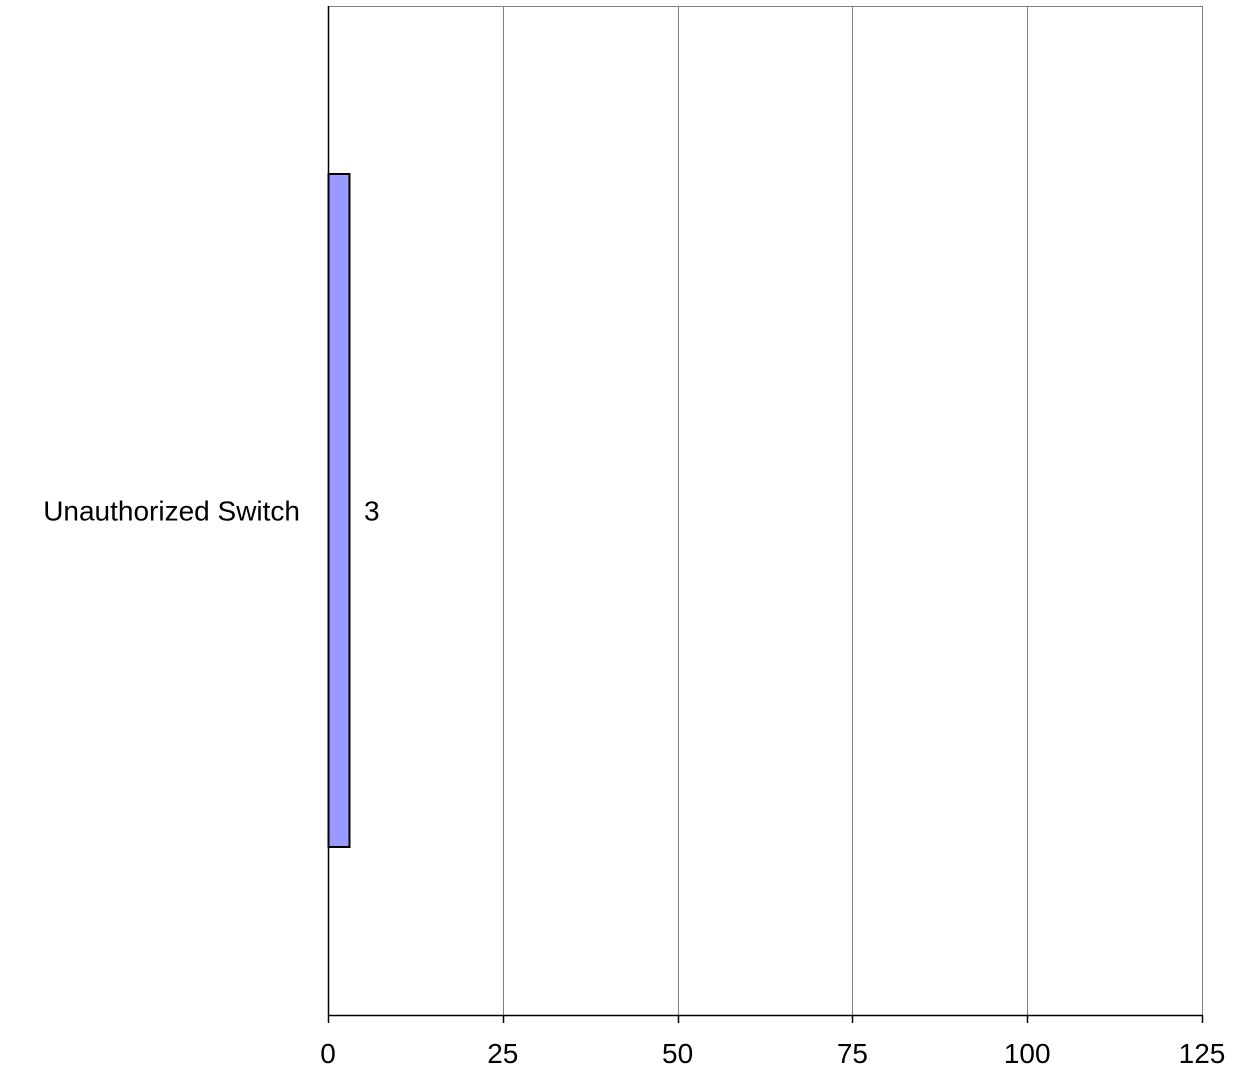 The width and height of the screenshot is (1237, 1072). I want to click on x-tick-label: 75, so click(852, 1053).